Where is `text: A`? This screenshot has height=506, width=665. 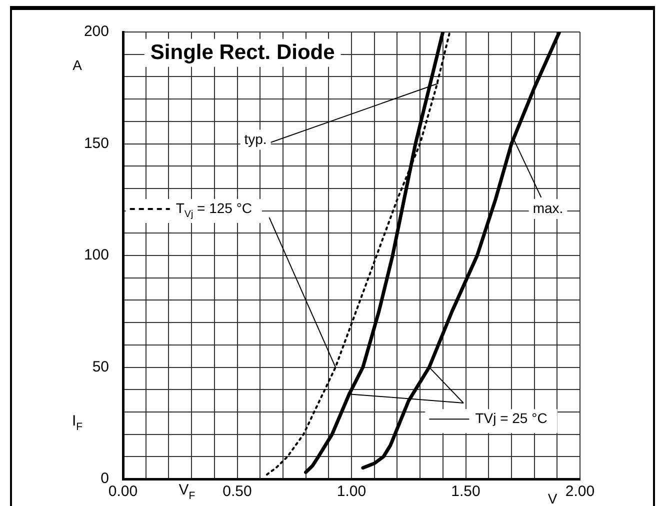
text: A is located at coordinates (77, 64).